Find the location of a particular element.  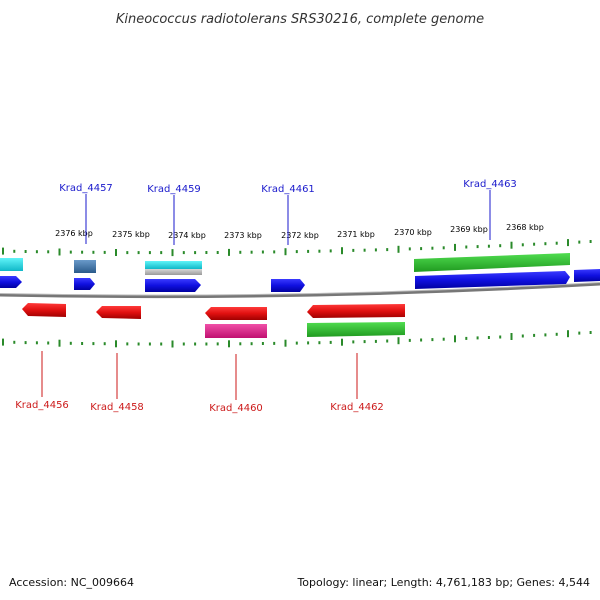

reverse-annotation-bars is located at coordinates (305, 330).